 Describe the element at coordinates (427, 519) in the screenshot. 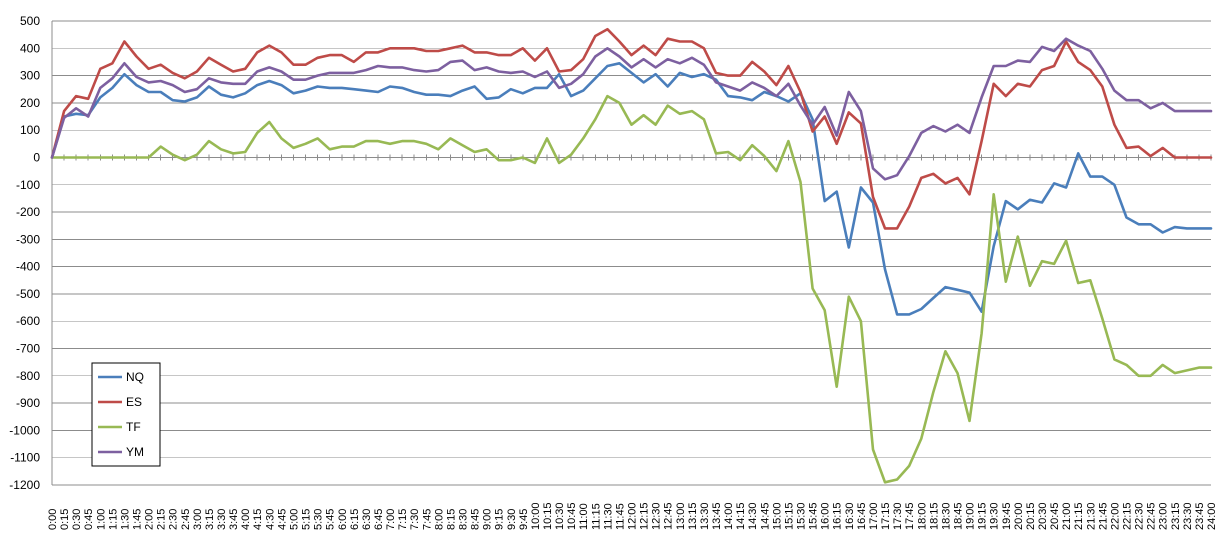

I see `x-tick-label: 7:45` at that location.